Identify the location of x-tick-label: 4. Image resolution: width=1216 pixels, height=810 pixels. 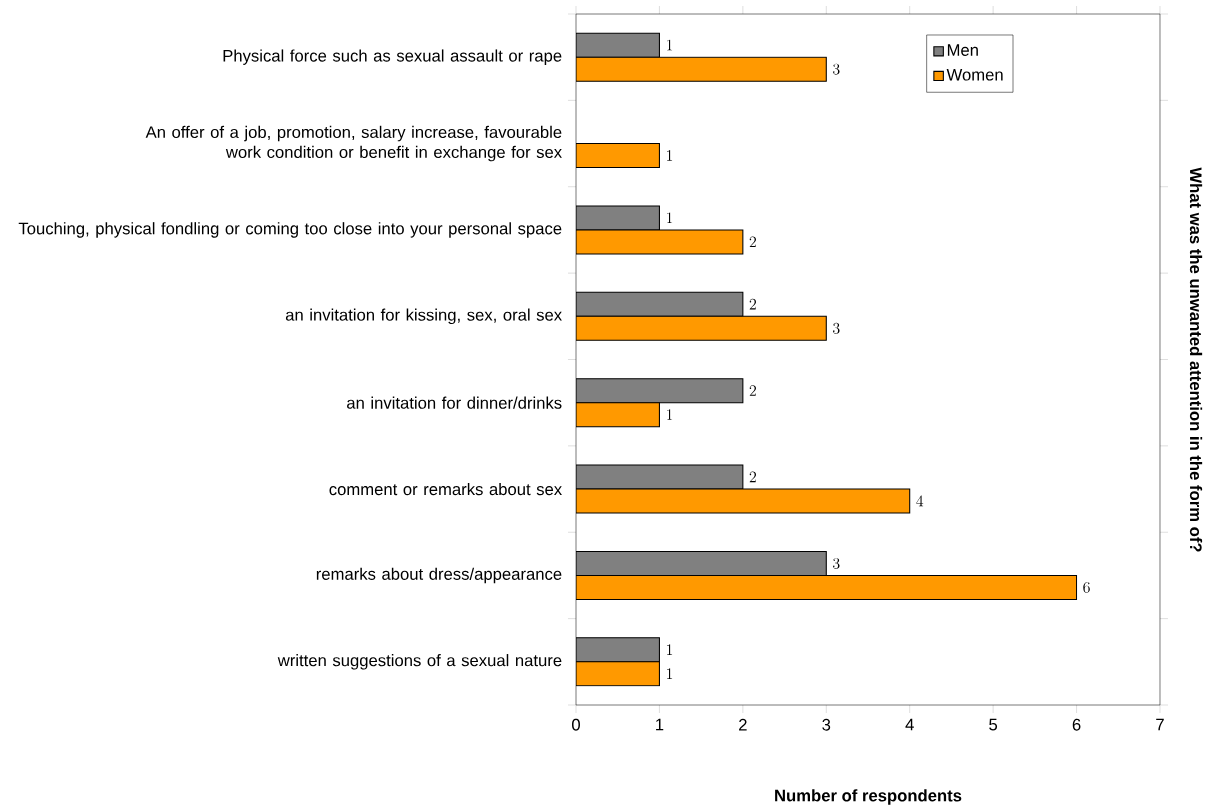
(909, 724).